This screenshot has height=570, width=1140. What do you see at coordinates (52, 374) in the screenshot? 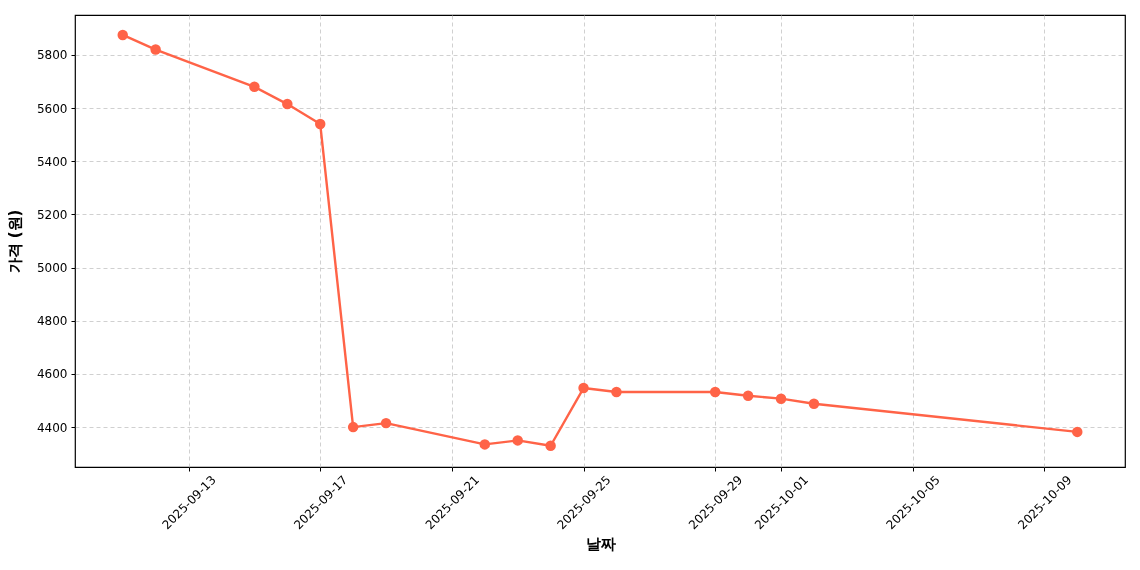
I see `y-tick-label: 4600` at bounding box center [52, 374].